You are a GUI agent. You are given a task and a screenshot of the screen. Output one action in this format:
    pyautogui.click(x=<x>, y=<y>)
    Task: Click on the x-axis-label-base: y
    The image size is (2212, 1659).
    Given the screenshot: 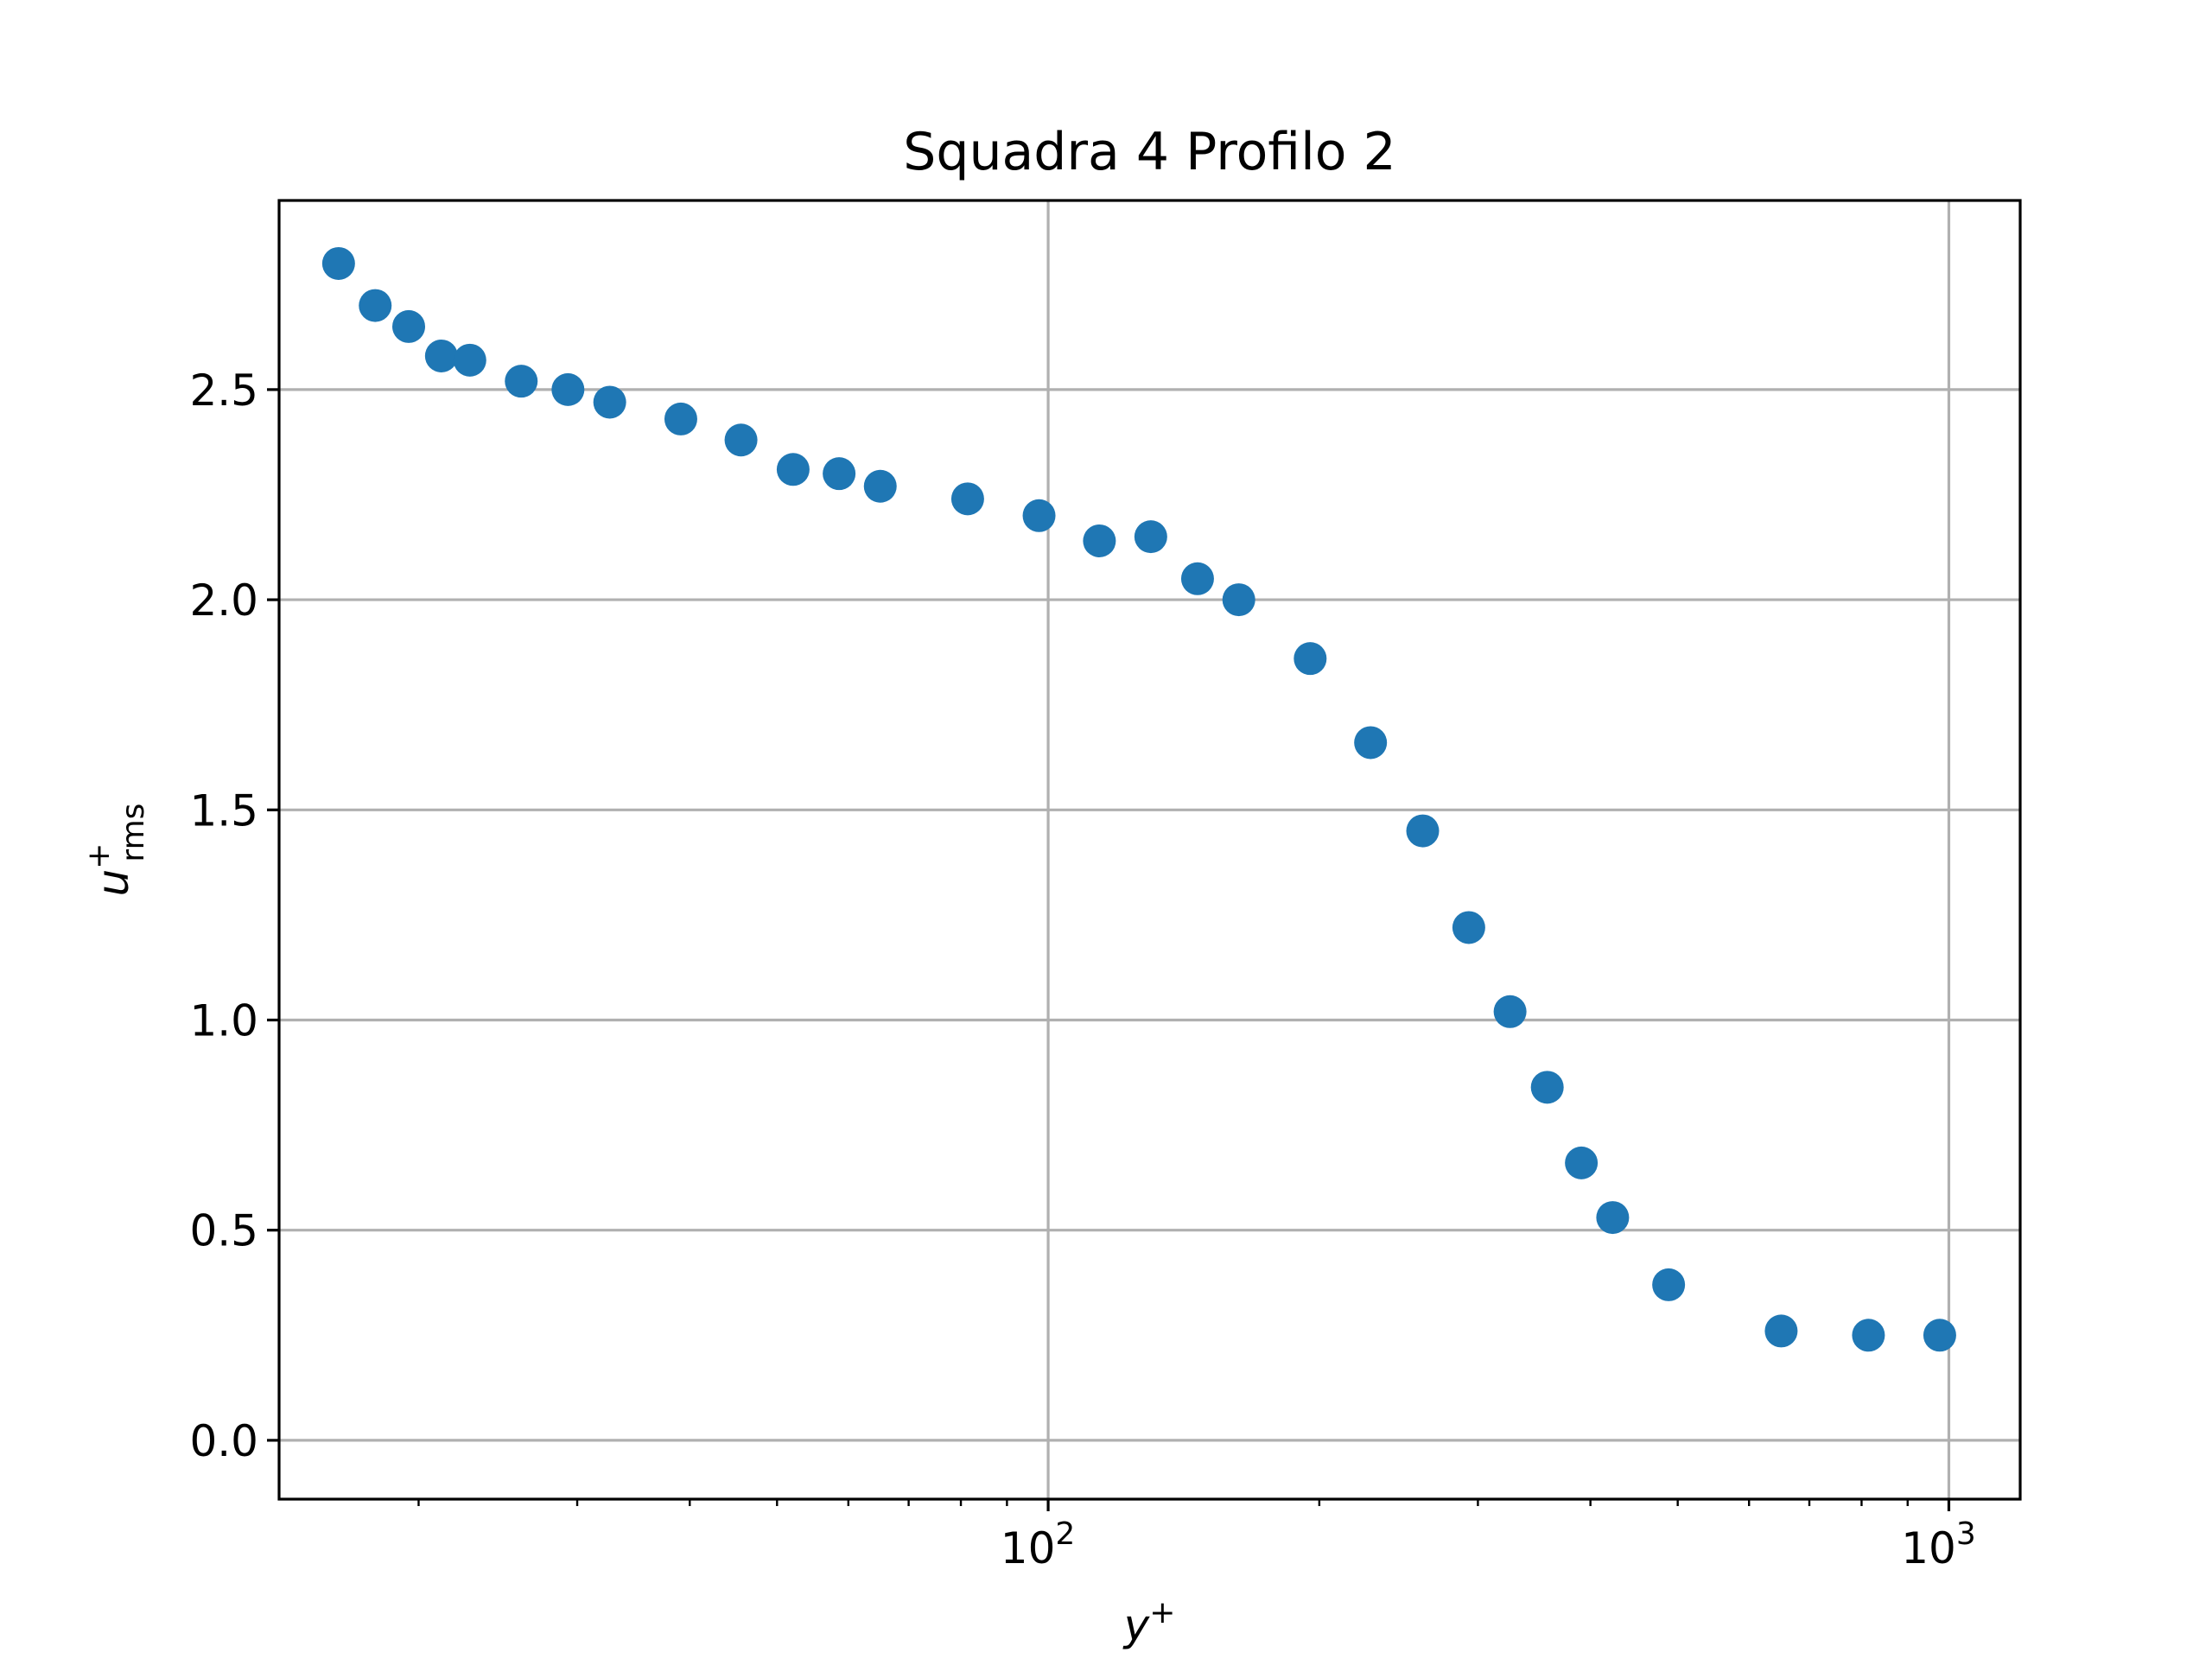 What is the action you would take?
    pyautogui.click(x=1136, y=1625)
    